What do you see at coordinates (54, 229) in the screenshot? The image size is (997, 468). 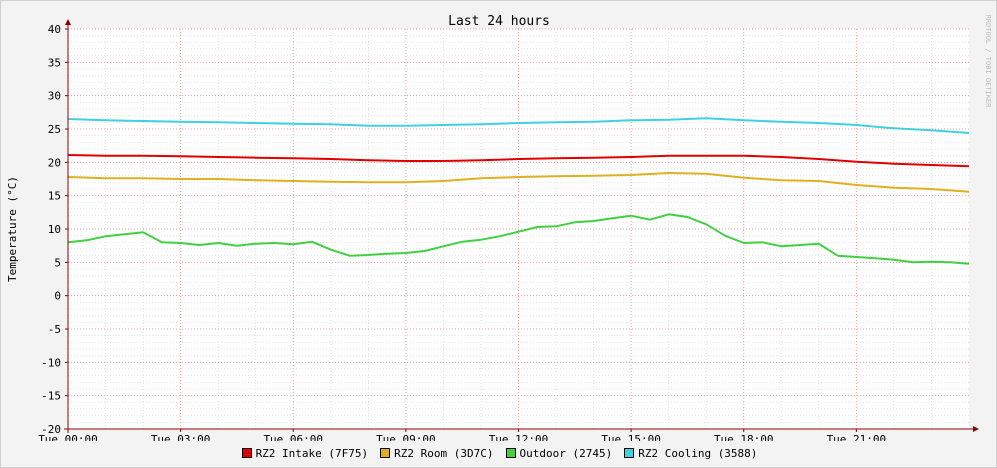 I see `y-tick-label: 10` at bounding box center [54, 229].